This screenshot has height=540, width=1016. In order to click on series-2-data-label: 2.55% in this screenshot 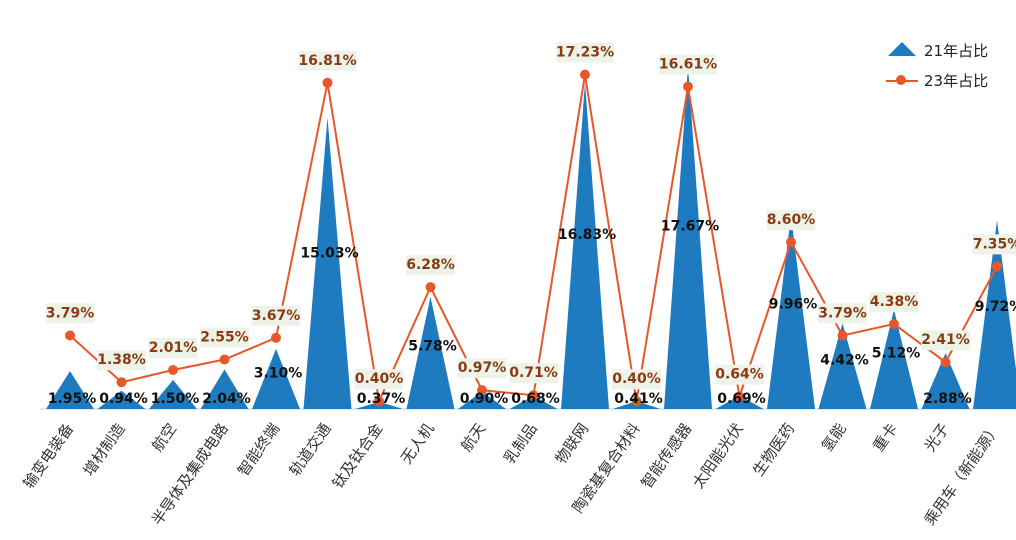, I will do `click(224, 338)`.